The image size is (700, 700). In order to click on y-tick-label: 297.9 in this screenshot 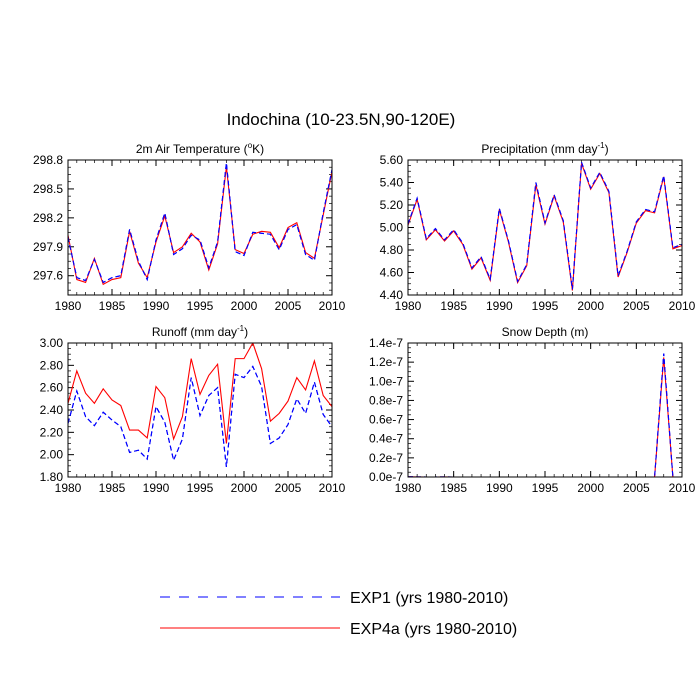, I will do `click(48, 247)`.